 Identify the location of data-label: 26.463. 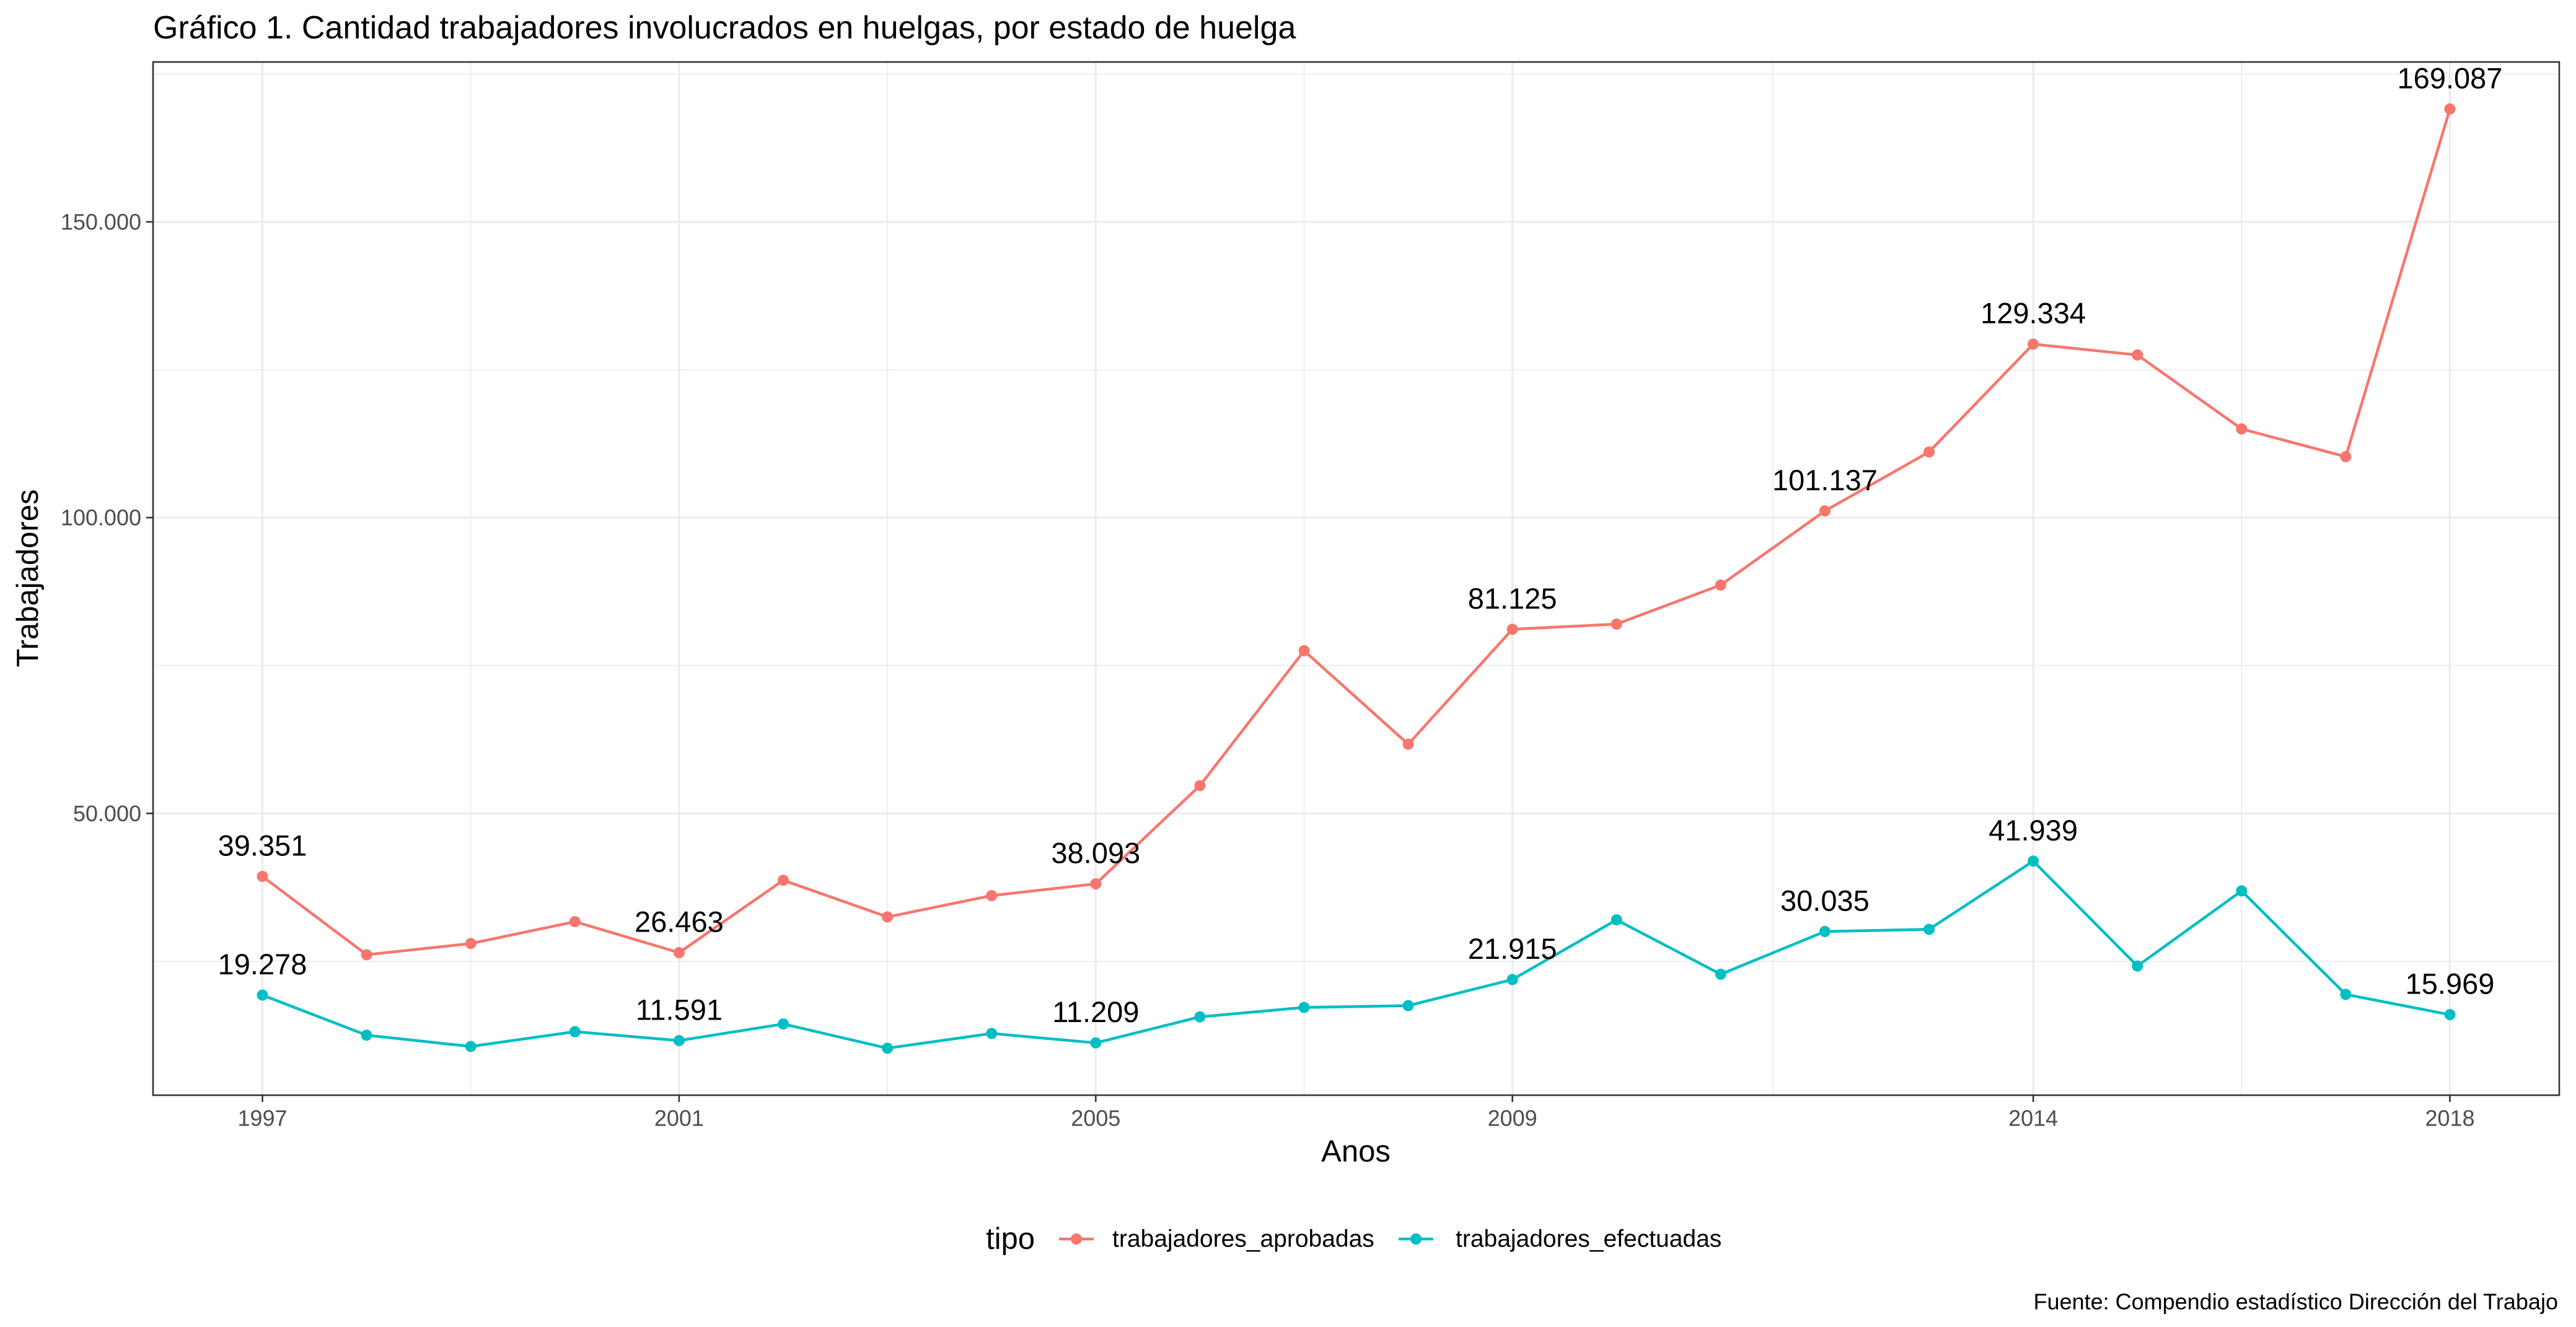
(680, 922).